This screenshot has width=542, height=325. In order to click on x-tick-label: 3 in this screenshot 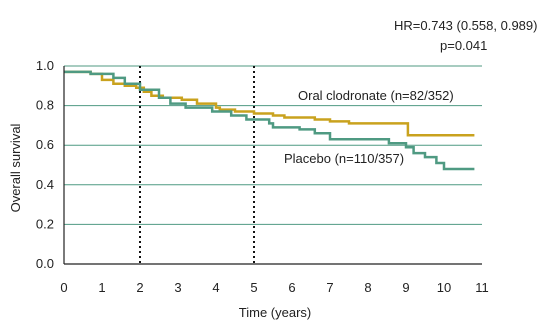, I will do `click(177, 287)`.